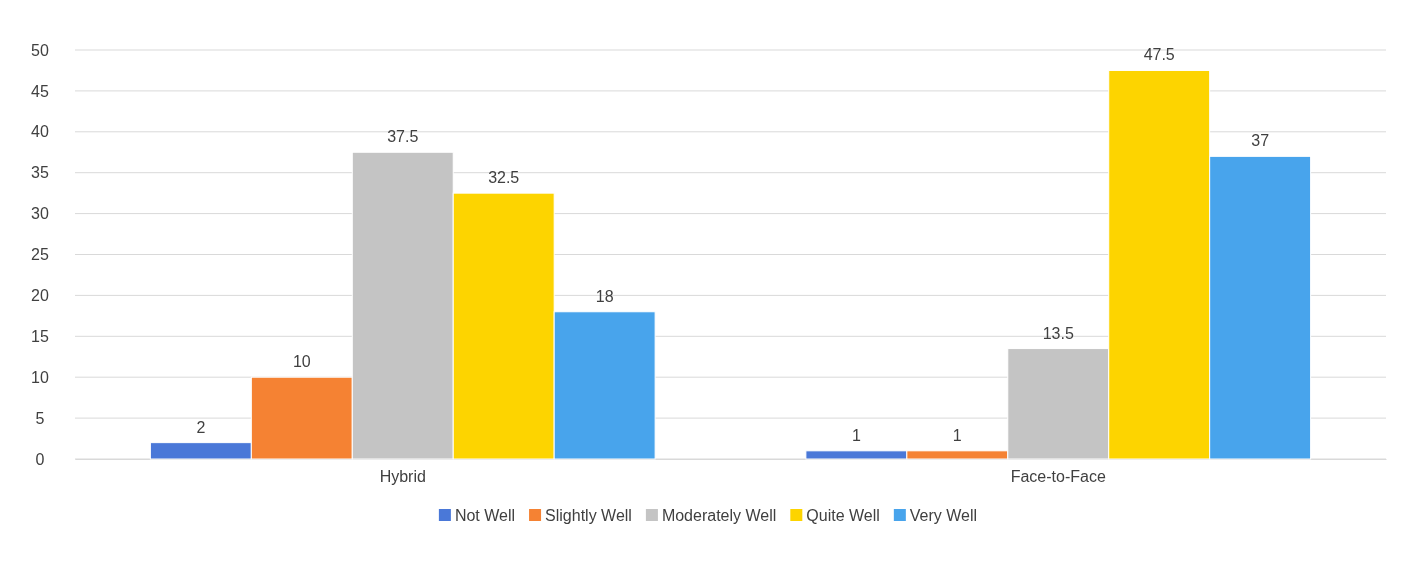 The height and width of the screenshot is (571, 1416). I want to click on data-label: 13.5, so click(1058, 333).